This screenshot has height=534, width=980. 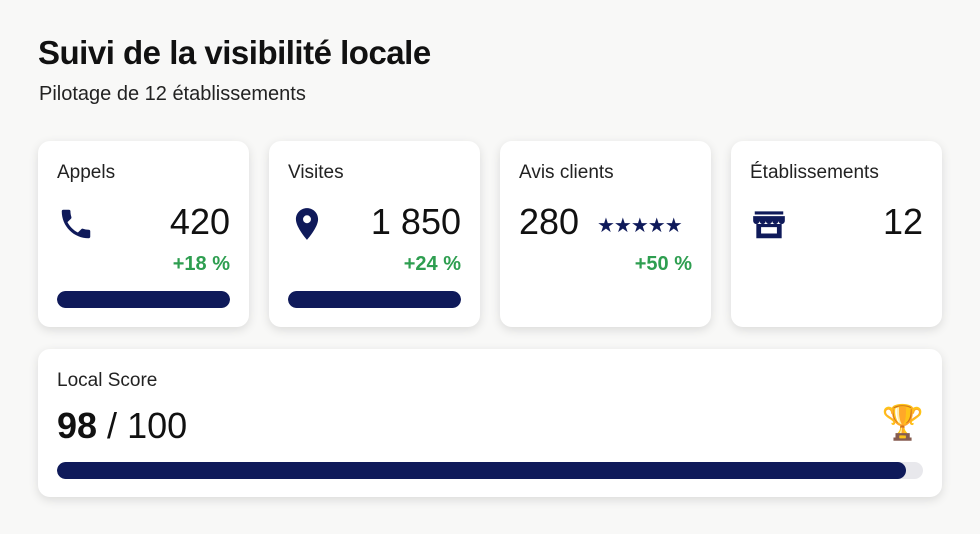 What do you see at coordinates (172, 94) in the screenshot?
I see `page-subtitle: Pilotage de 12 établissements` at bounding box center [172, 94].